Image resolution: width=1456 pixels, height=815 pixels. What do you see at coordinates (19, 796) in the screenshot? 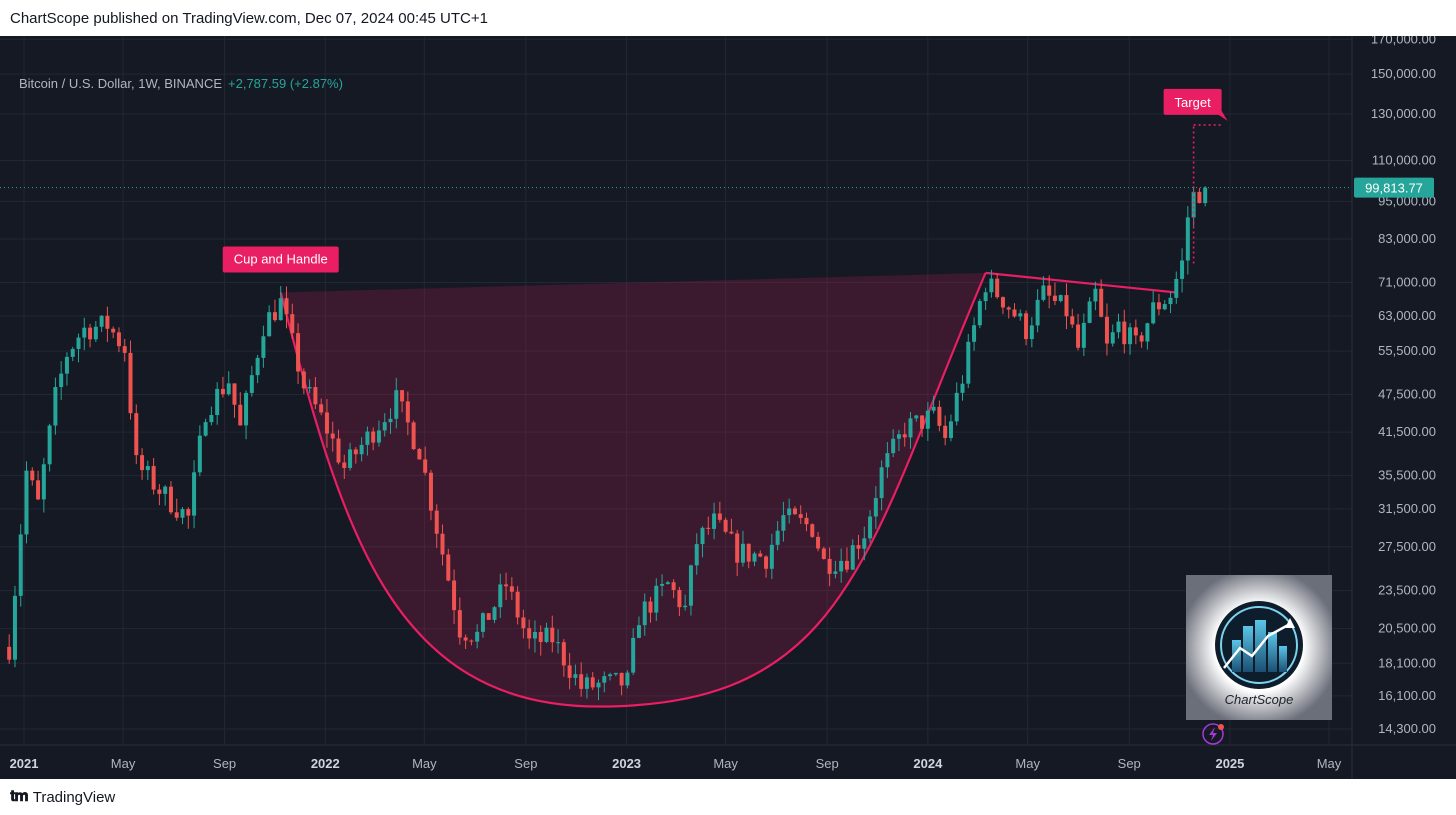
I see `tradingview-icon: 𝐭𝐦` at bounding box center [19, 796].